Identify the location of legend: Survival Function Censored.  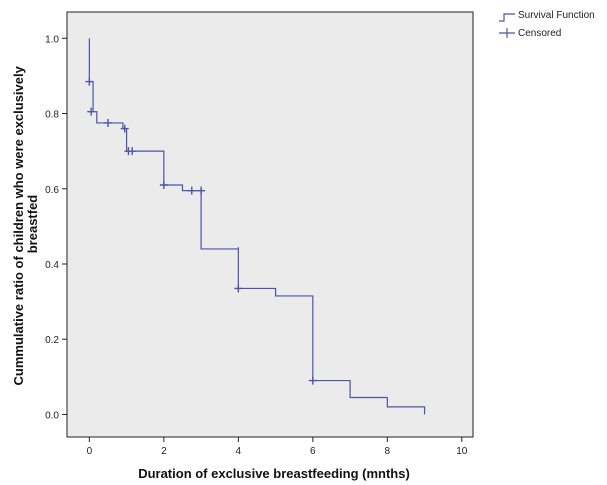
(547, 24).